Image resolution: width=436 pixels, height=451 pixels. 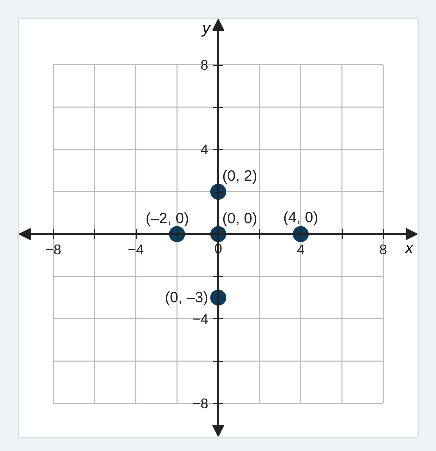 What do you see at coordinates (207, 29) in the screenshot?
I see `y-axis-title: y` at bounding box center [207, 29].